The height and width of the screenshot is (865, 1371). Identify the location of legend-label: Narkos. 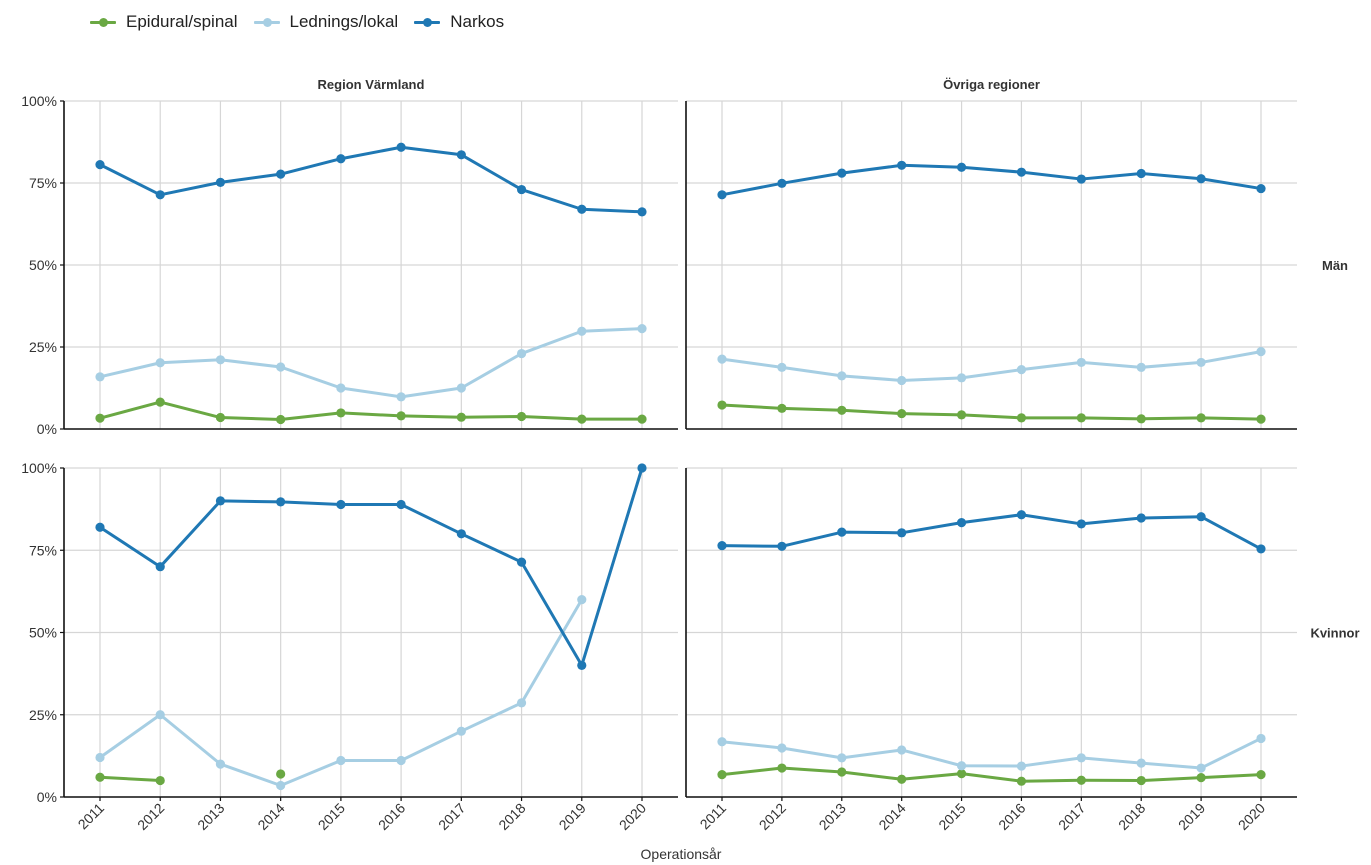
(477, 21).